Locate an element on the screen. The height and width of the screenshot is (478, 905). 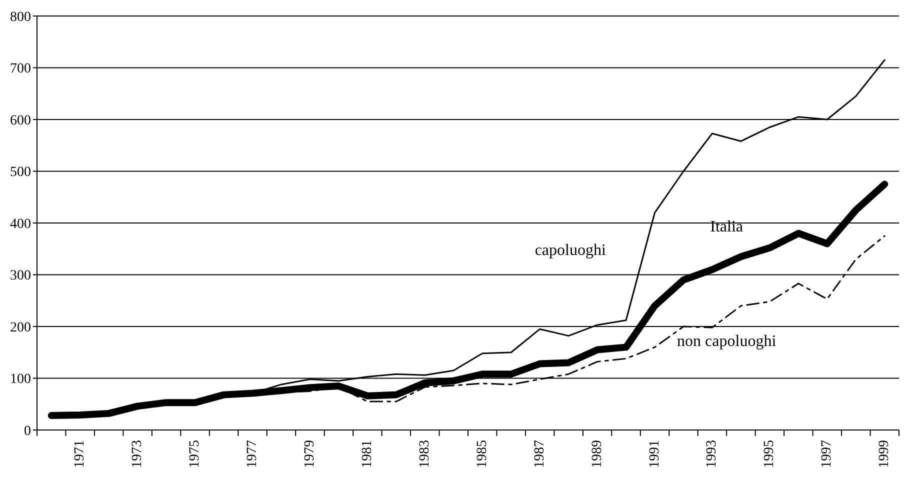
x-tick-label: 1979 is located at coordinates (310, 454).